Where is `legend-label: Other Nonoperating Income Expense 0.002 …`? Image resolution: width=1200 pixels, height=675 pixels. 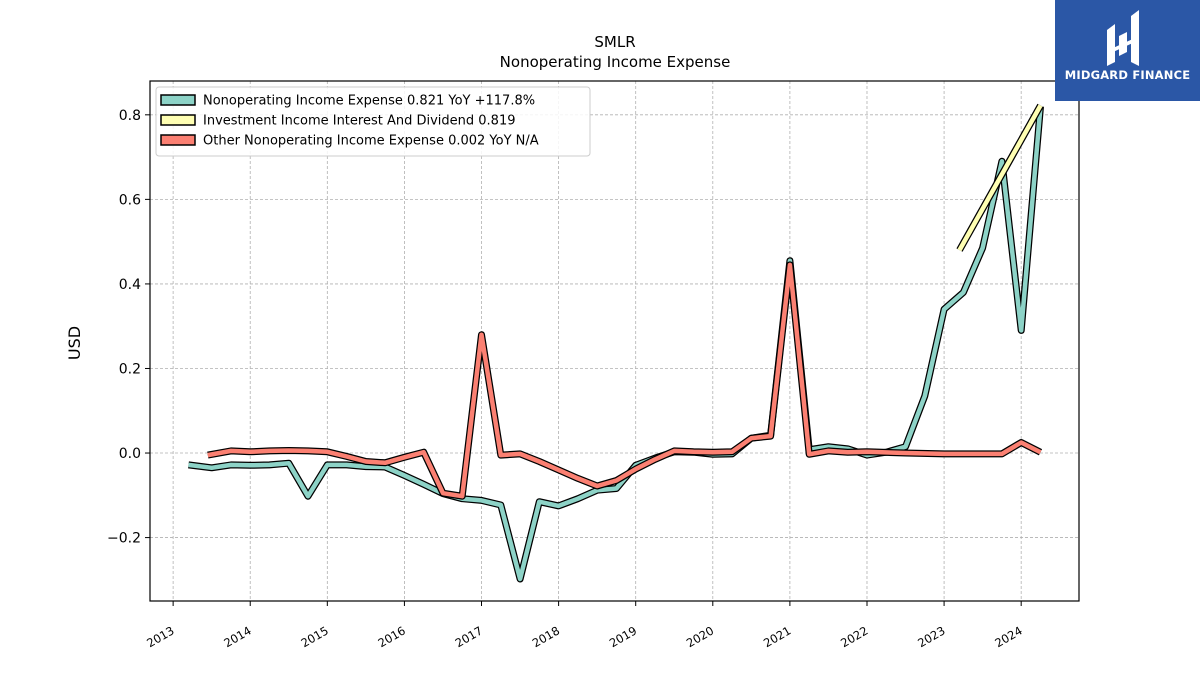 legend-label: Other Nonoperating Income Expense 0.002 … is located at coordinates (371, 141).